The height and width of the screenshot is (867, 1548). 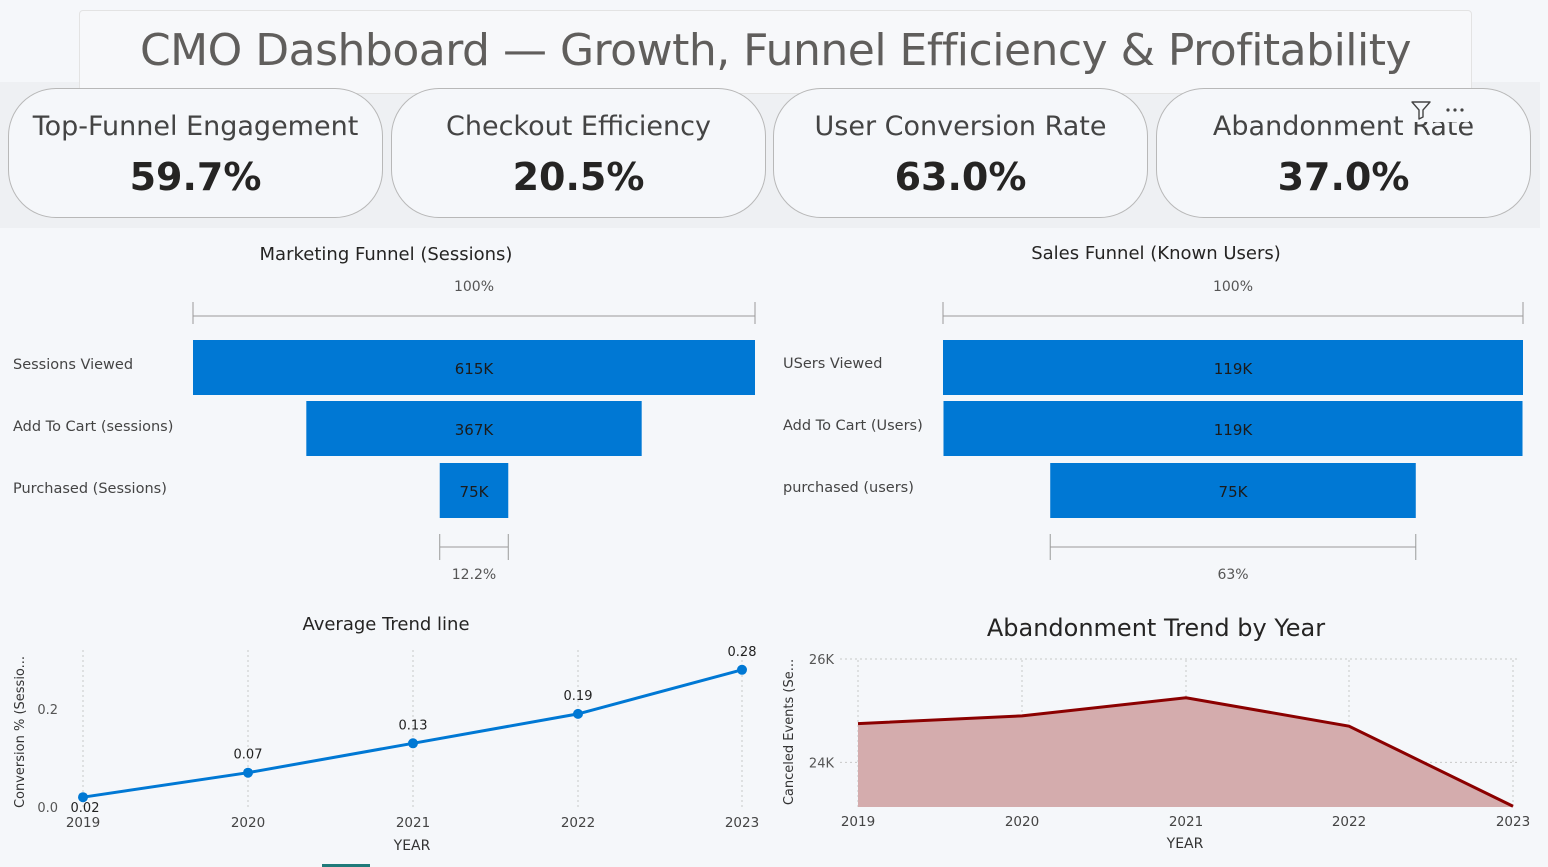 I want to click on funnel-bottom-percent: 63%, so click(x=1232, y=575).